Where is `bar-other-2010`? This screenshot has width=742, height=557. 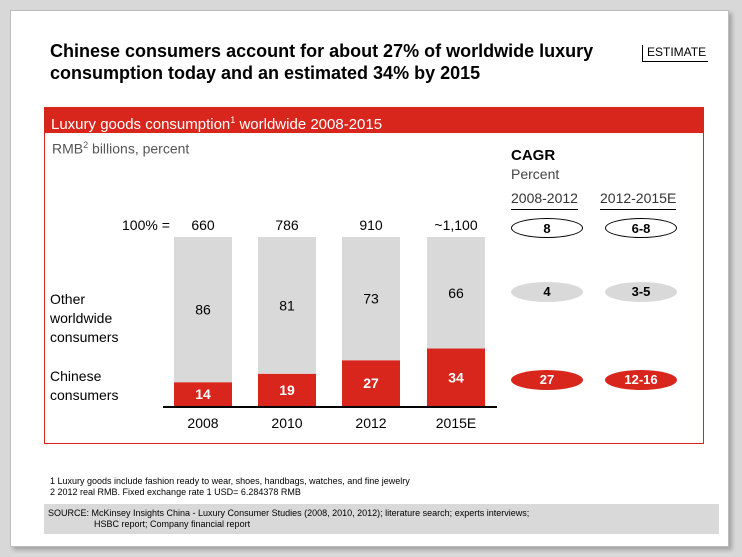 bar-other-2010 is located at coordinates (287, 305).